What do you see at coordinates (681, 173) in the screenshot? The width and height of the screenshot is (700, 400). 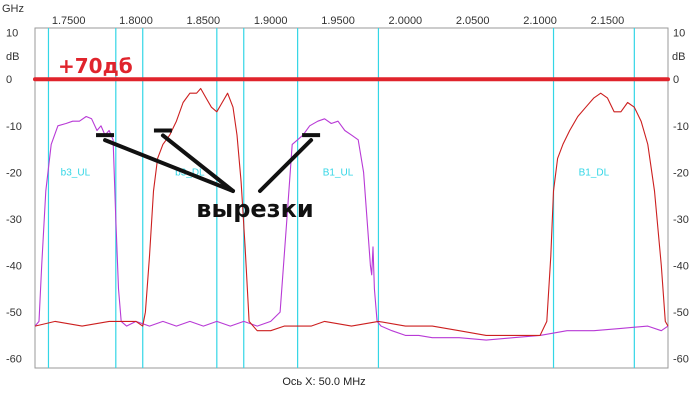 I see `y-tick-label-right: -20` at bounding box center [681, 173].